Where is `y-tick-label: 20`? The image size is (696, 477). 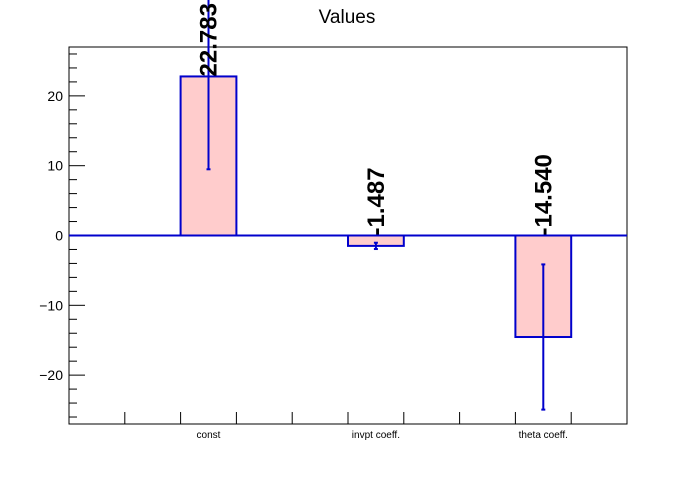 y-tick-label: 20 is located at coordinates (55, 96).